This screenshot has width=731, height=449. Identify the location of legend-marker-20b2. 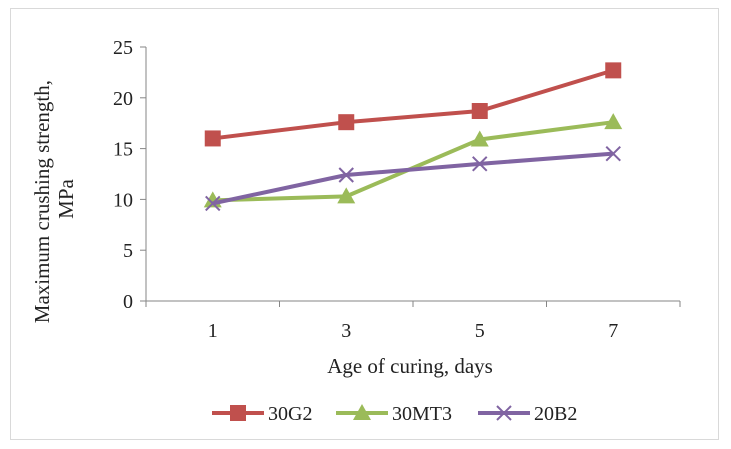
(504, 413).